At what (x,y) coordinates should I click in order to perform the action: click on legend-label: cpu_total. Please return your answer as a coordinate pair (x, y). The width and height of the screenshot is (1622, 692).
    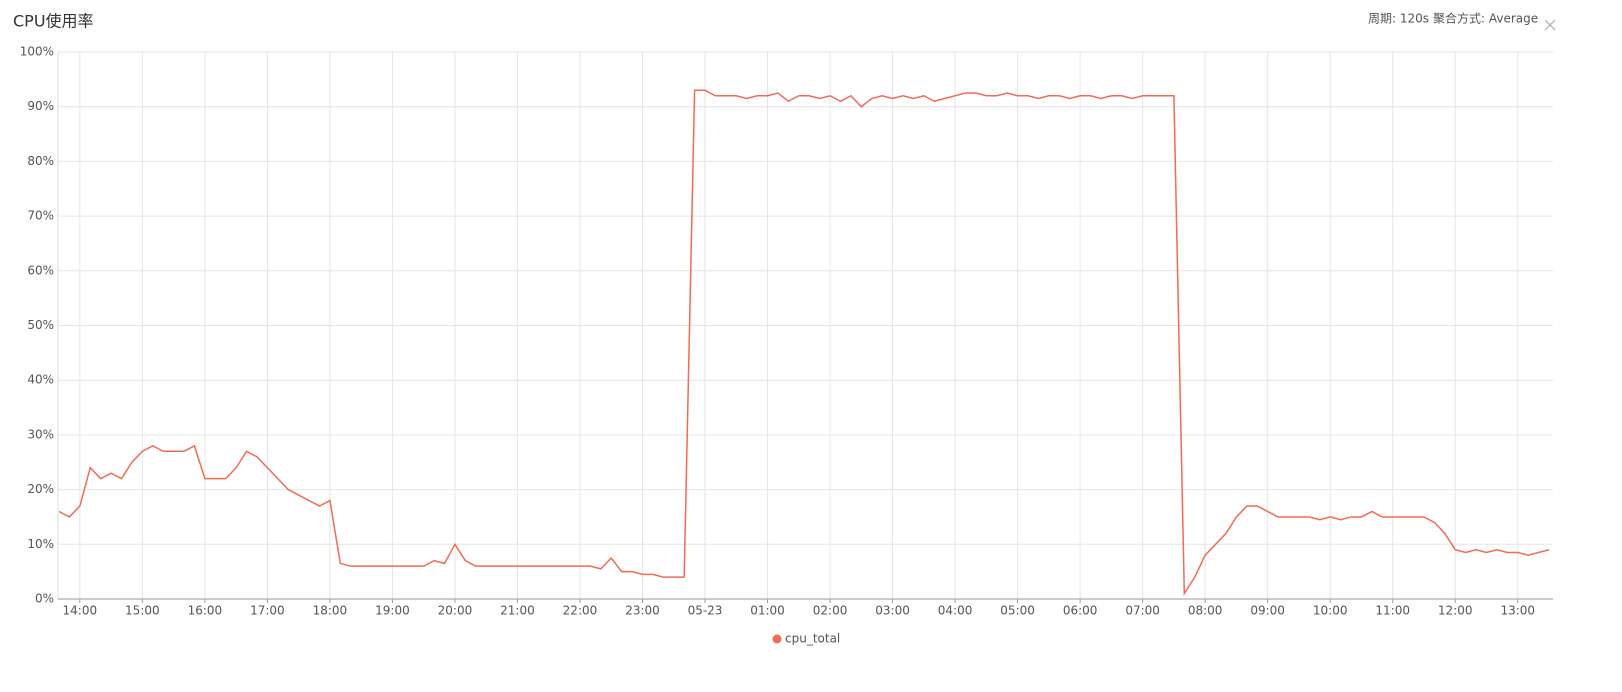
    Looking at the image, I should click on (812, 639).